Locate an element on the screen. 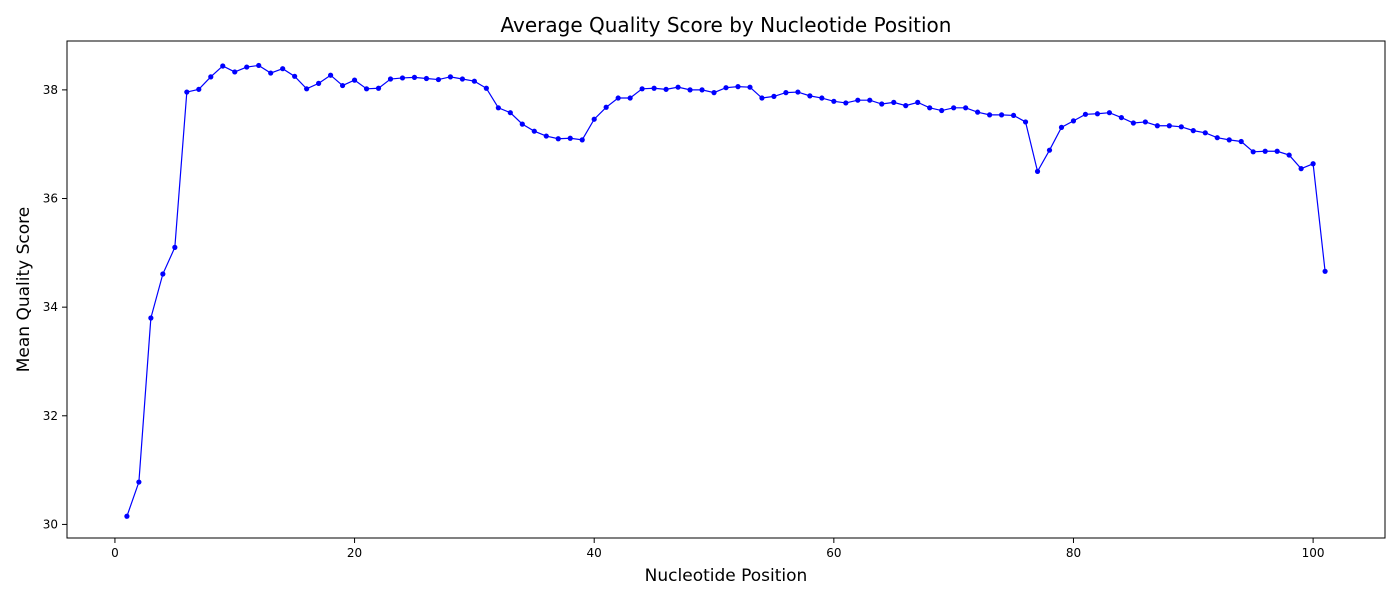 The width and height of the screenshot is (1400, 600). x-tick-label: 40 is located at coordinates (594, 553).